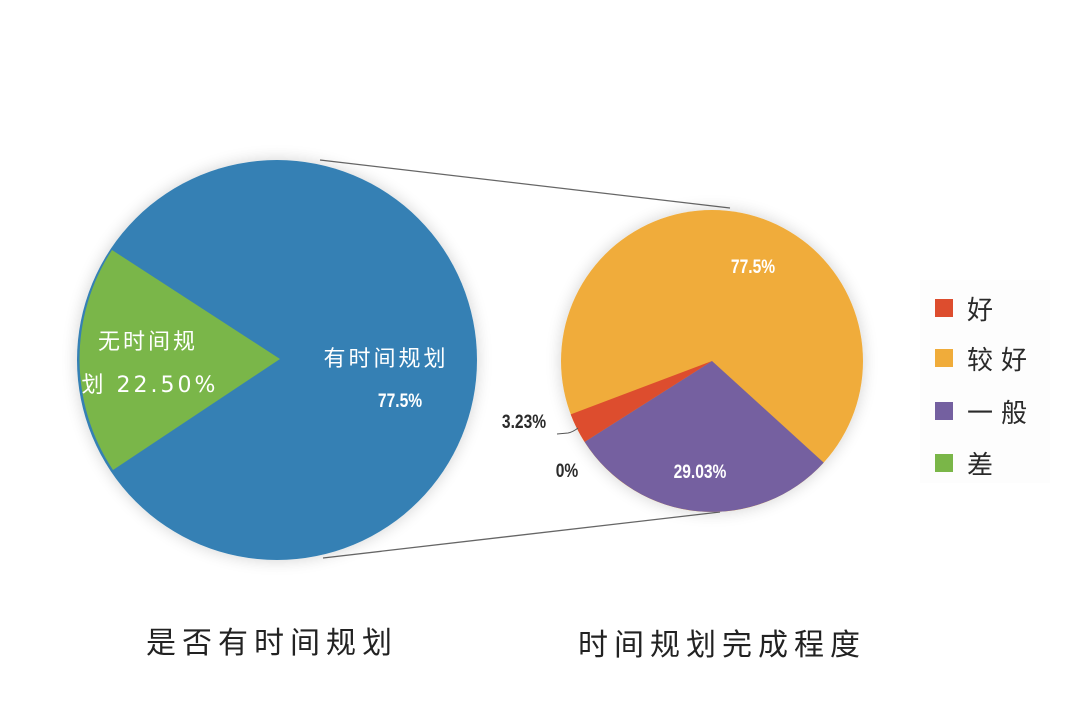 The image size is (1080, 718). I want to click on left-chart-title: 是否有时间规划, so click(272, 643).